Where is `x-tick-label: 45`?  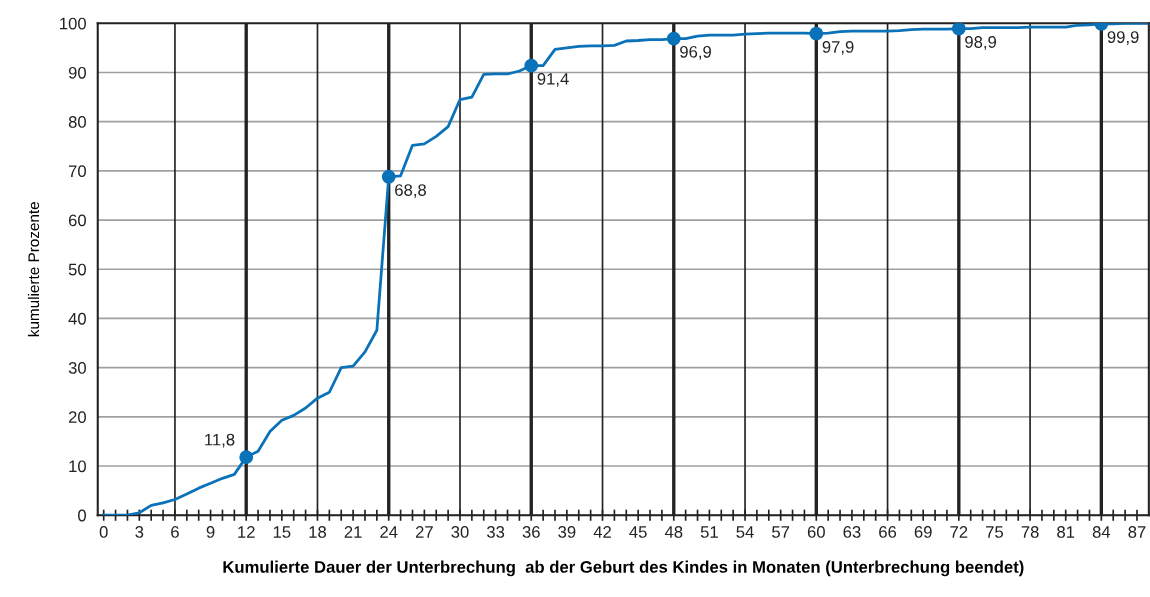 x-tick-label: 45 is located at coordinates (638, 532).